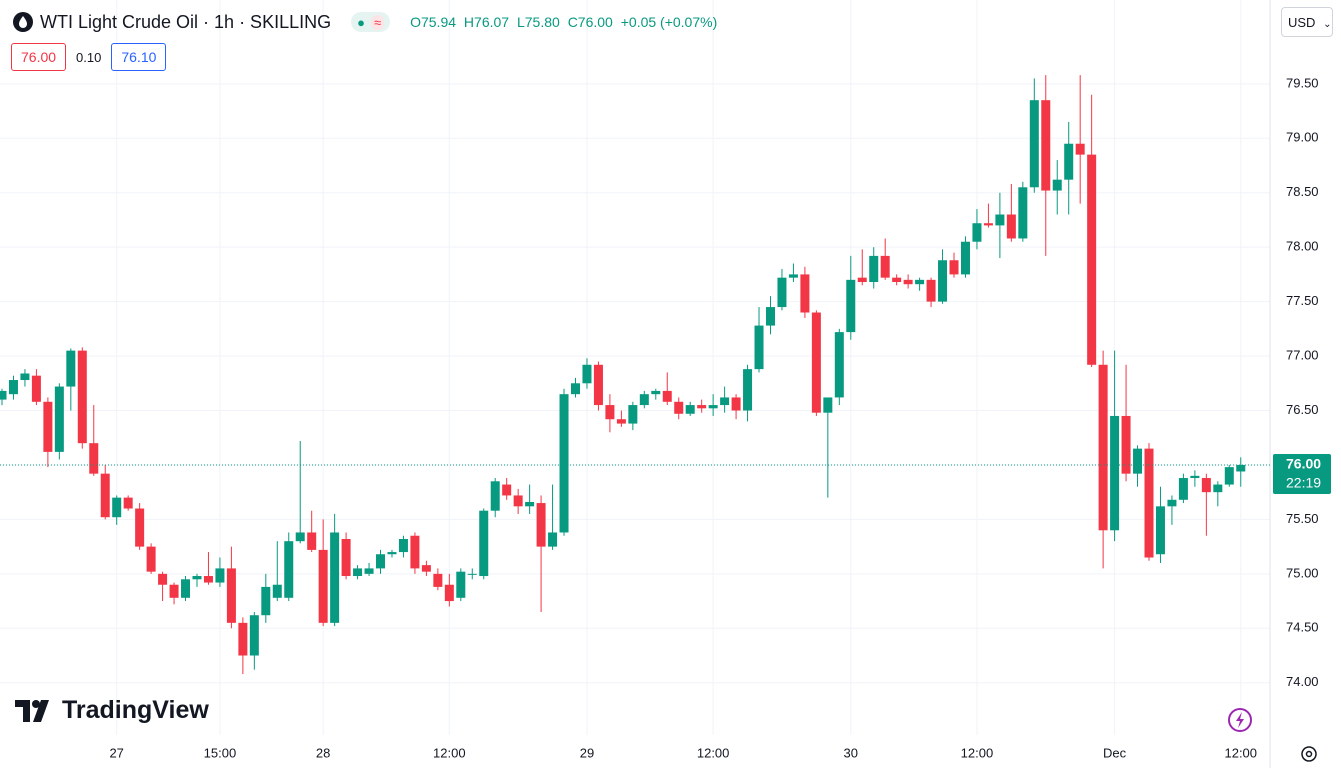 Image resolution: width=1341 pixels, height=768 pixels. I want to click on currency-select: USD ⌄, so click(1307, 22).